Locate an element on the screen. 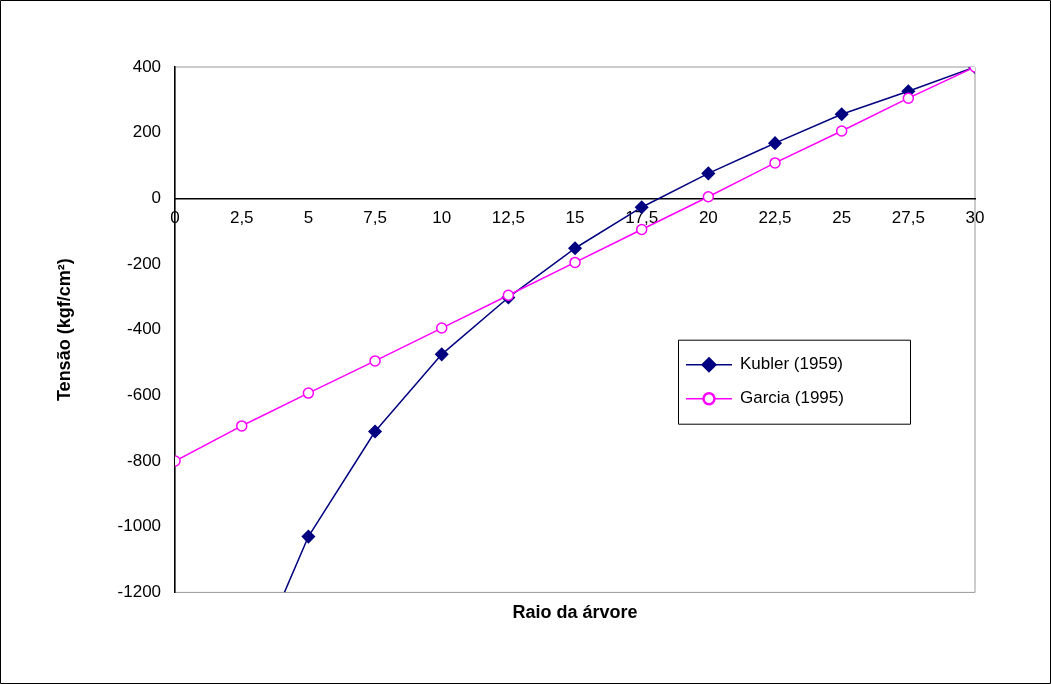  x-tick-label: 20 is located at coordinates (708, 218).